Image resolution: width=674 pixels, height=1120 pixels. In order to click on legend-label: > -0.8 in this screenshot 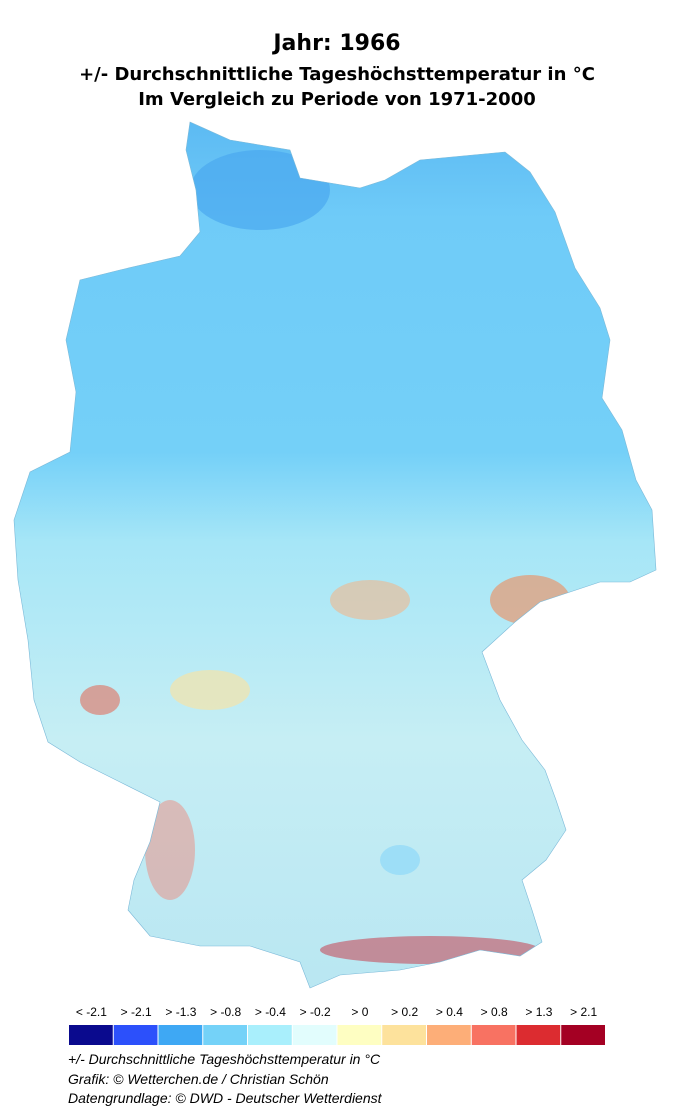, I will do `click(225, 1012)`.